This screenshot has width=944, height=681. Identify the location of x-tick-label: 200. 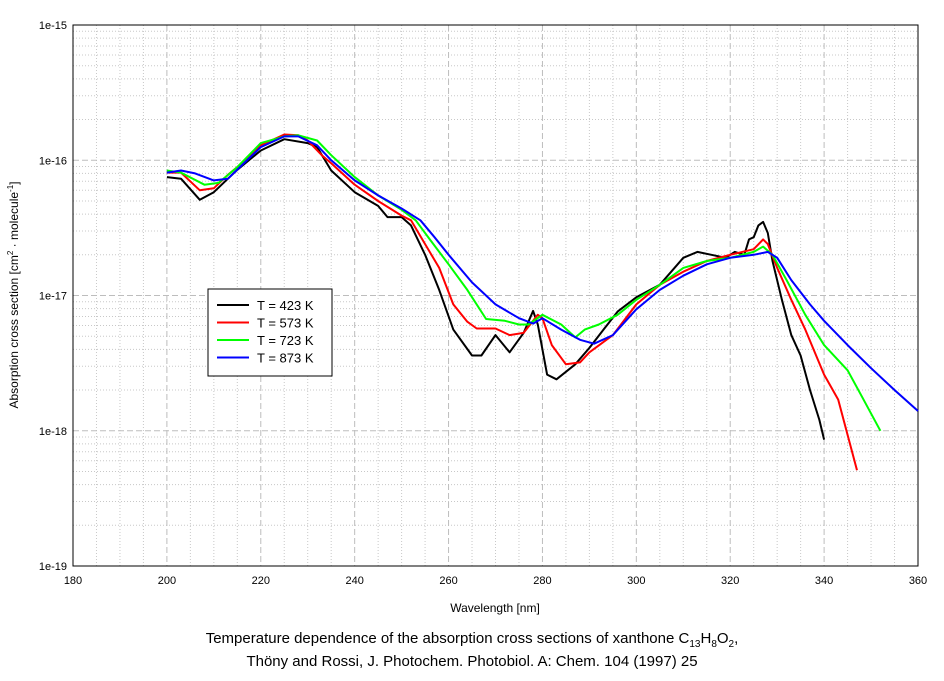
(167, 581).